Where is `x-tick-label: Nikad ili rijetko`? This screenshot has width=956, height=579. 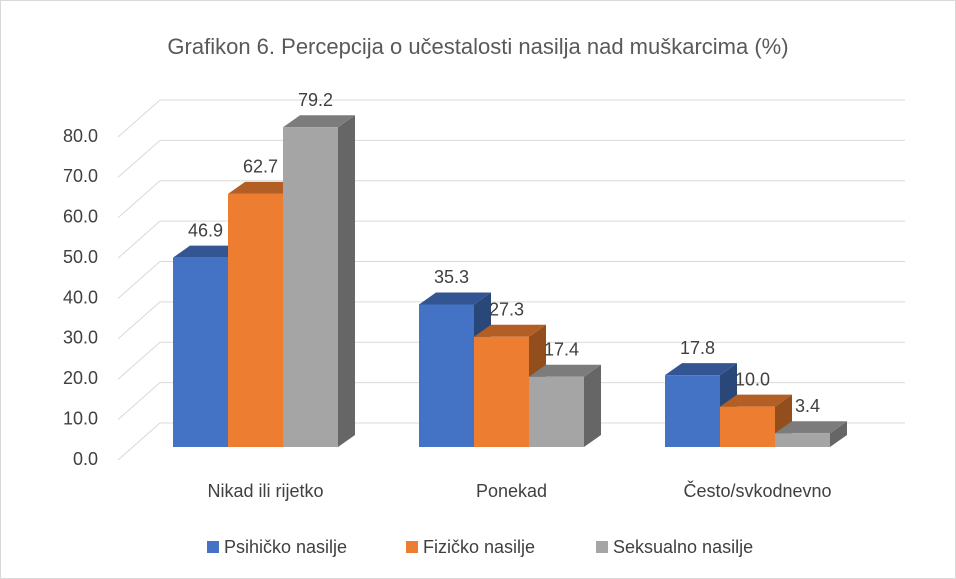
x-tick-label: Nikad ili rijetko is located at coordinates (265, 491).